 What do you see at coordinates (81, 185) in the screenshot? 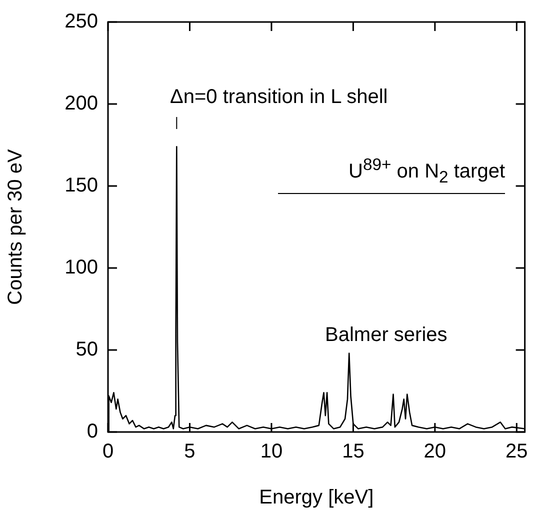
I see `y-tick-label: 150` at bounding box center [81, 185].